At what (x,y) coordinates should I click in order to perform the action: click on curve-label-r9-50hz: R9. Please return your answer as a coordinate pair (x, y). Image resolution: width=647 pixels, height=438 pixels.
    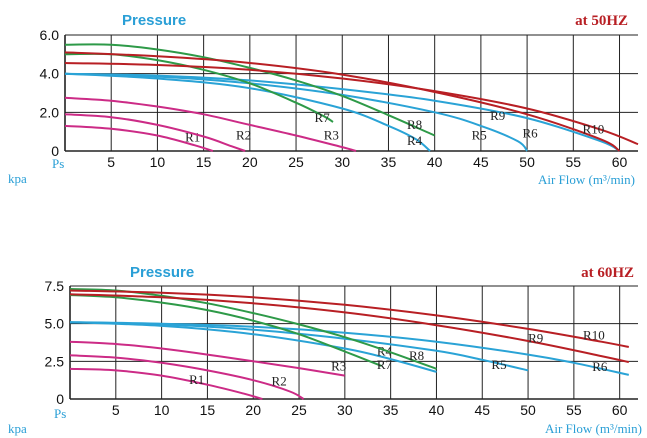
    Looking at the image, I should click on (497, 115).